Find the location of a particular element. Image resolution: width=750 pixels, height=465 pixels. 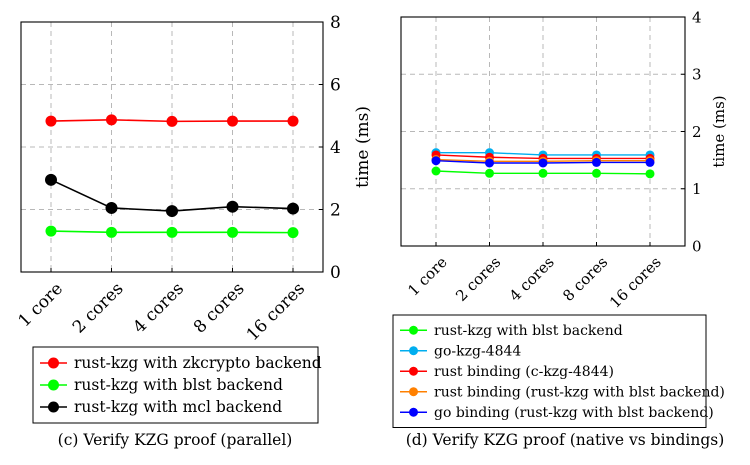

y-tick-label: 1 is located at coordinates (697, 189).